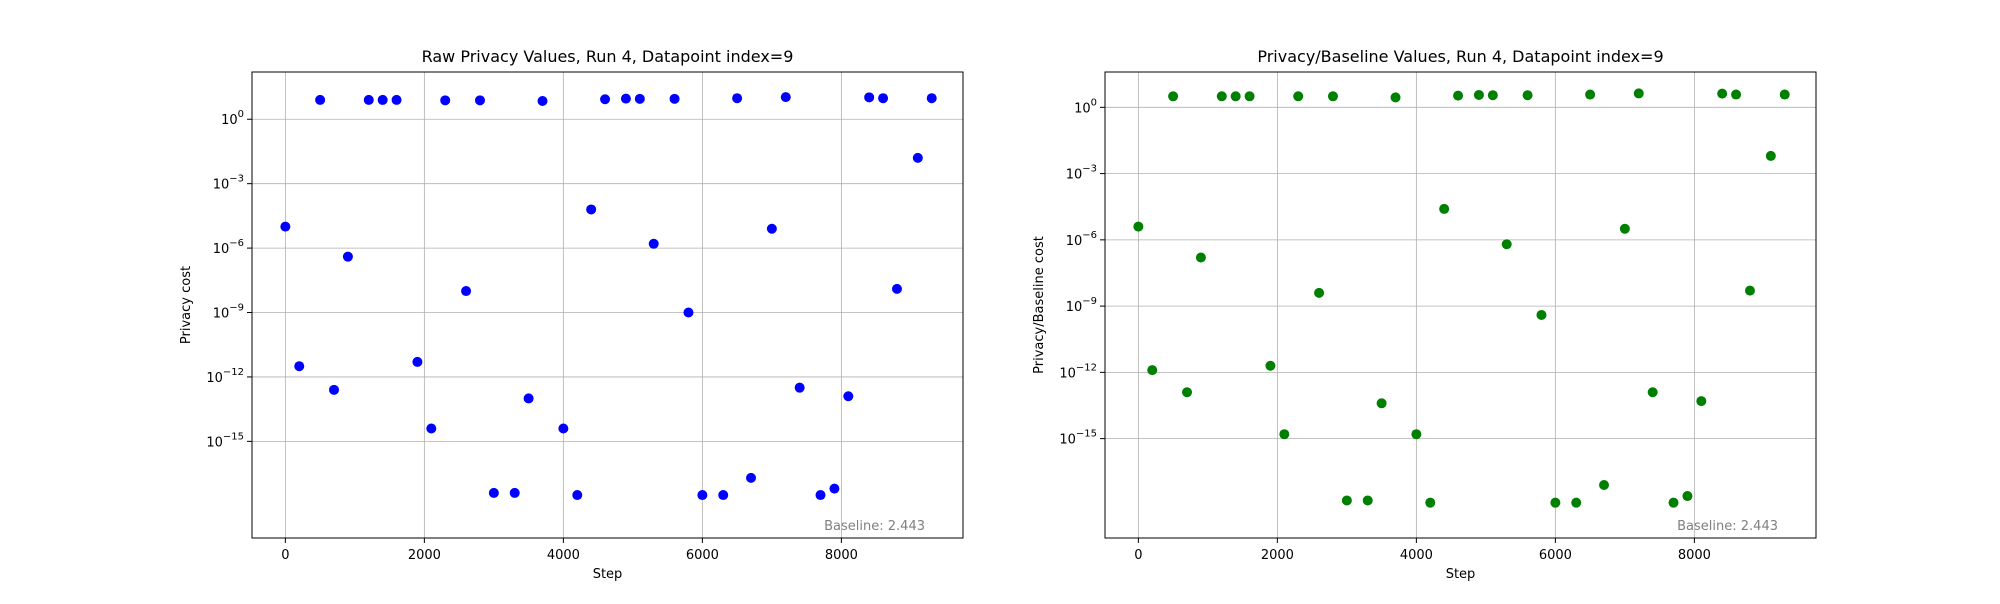 The height and width of the screenshot is (604, 2000). Describe the element at coordinates (1416, 555) in the screenshot. I see `x-tick-label: 4000` at that location.